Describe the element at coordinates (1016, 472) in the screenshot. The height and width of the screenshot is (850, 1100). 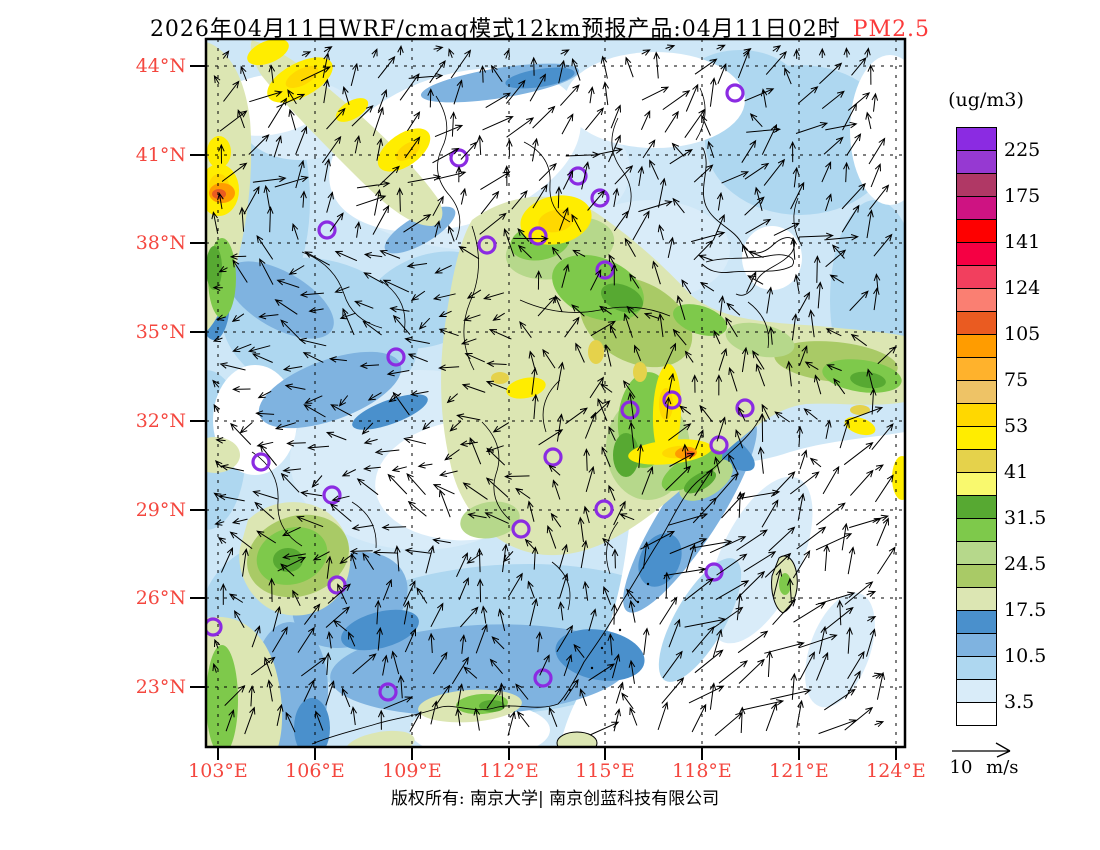
I see `legend-label-41: 41` at that location.